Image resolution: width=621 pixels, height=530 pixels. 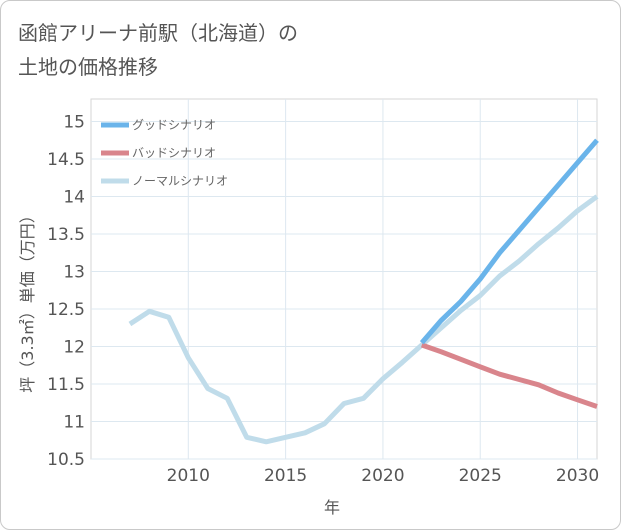 I want to click on x-tick-label: 2025, so click(x=480, y=476).